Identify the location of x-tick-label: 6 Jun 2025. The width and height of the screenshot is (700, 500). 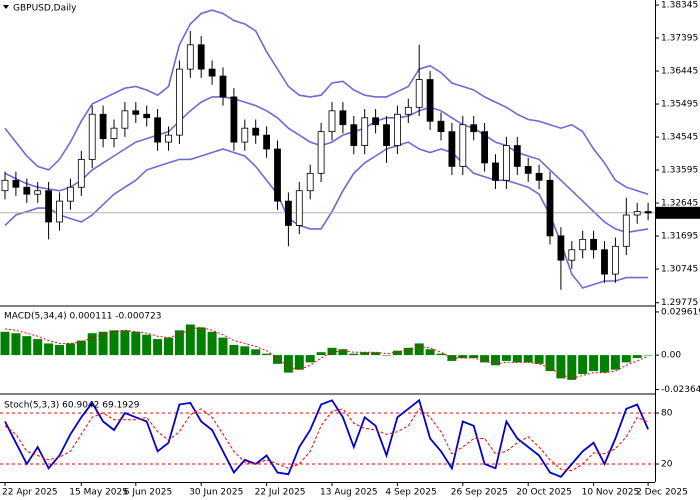
(148, 493).